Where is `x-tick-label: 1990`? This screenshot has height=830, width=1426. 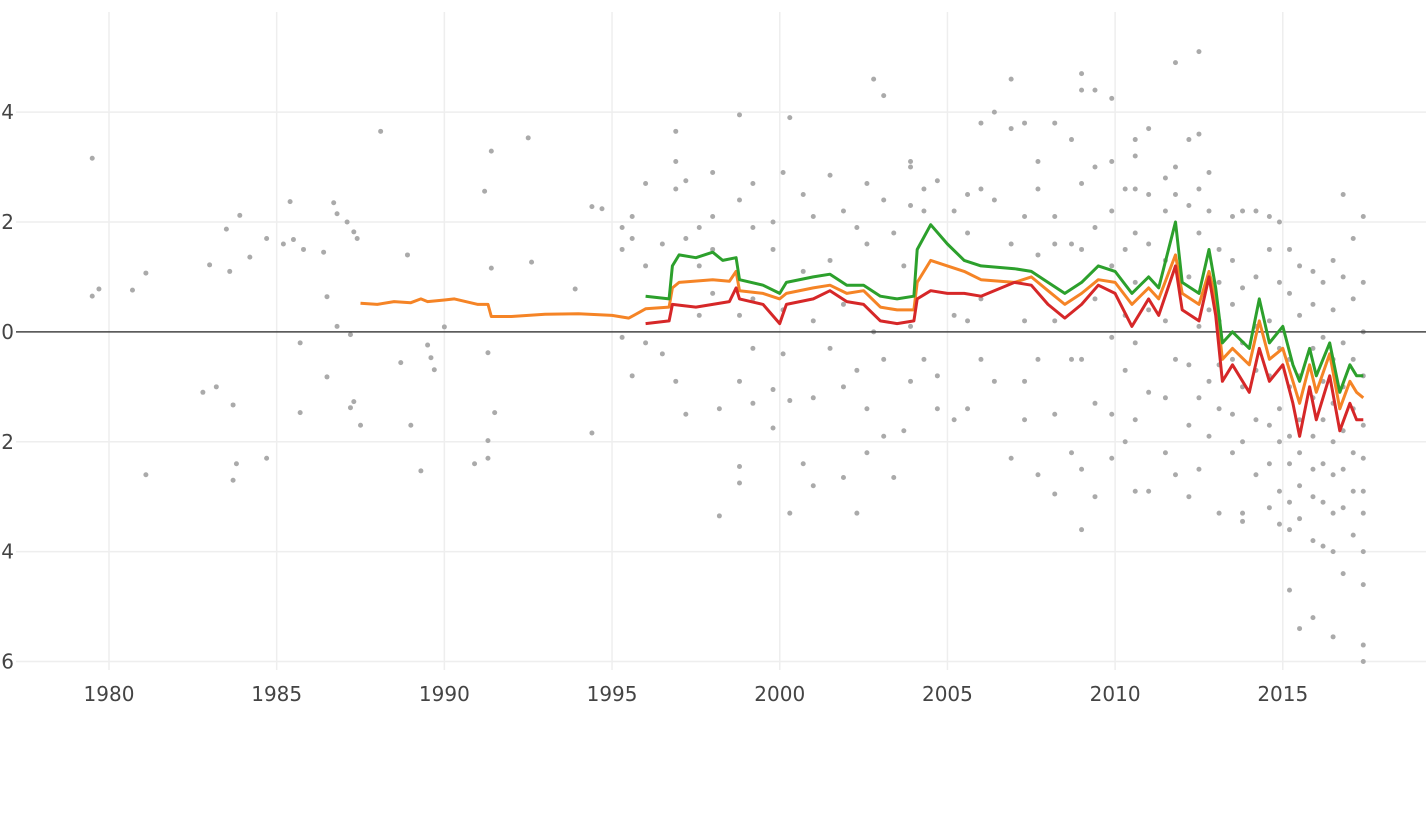 x-tick-label: 1990 is located at coordinates (444, 694).